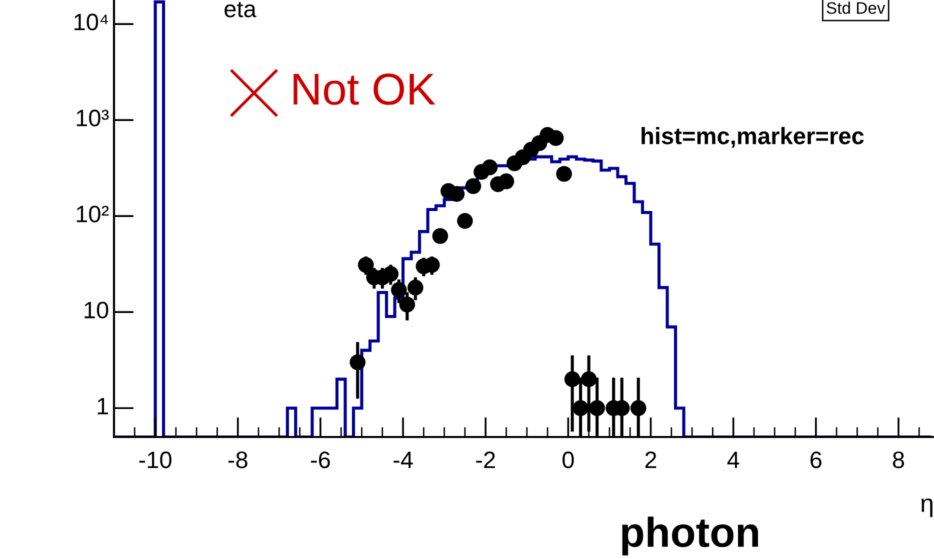 This screenshot has height=559, width=934. What do you see at coordinates (733, 460) in the screenshot?
I see `x-tick-label: 4` at bounding box center [733, 460].